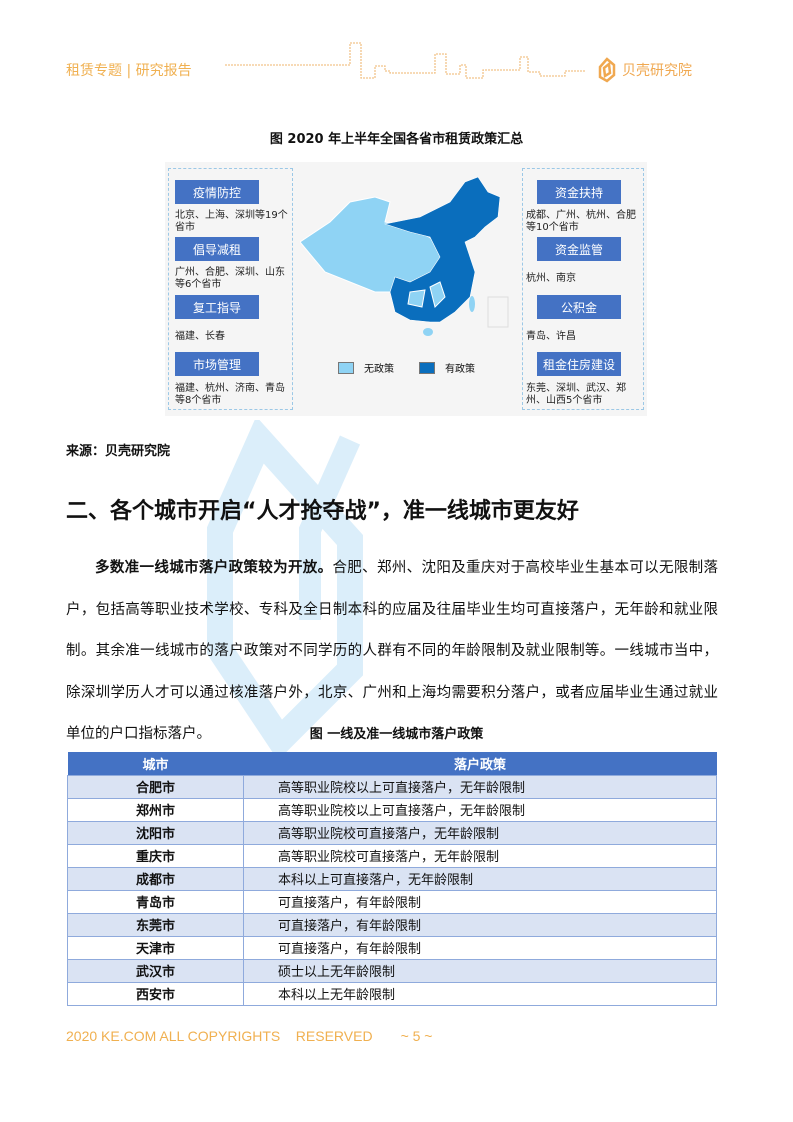 This screenshot has width=793, height=1122. Describe the element at coordinates (579, 307) in the screenshot. I see `tag-provident-fund: 公积金` at that location.